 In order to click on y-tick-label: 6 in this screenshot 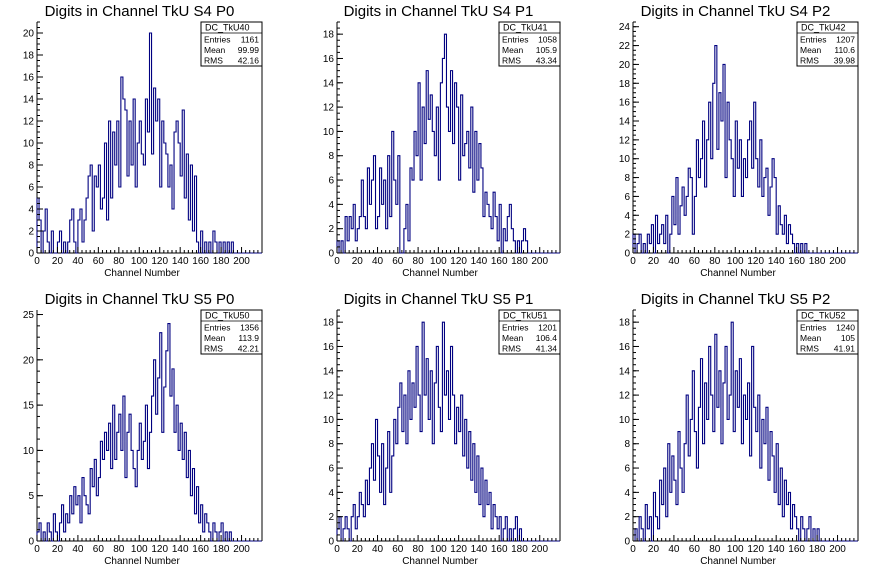, I will do `click(31, 188)`.